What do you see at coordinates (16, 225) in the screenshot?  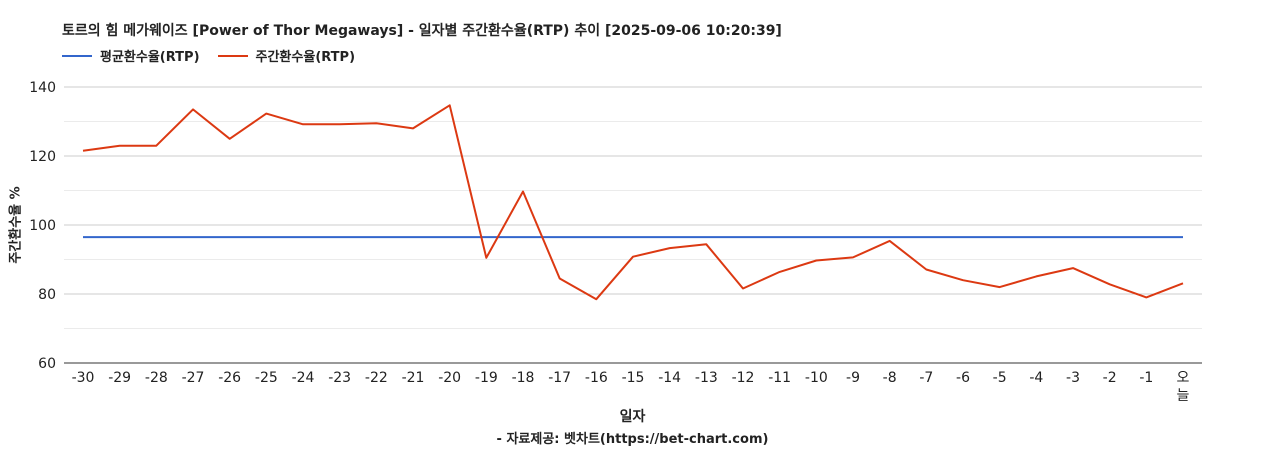 I see `y-axis-title: 주간환수율 %` at bounding box center [16, 225].